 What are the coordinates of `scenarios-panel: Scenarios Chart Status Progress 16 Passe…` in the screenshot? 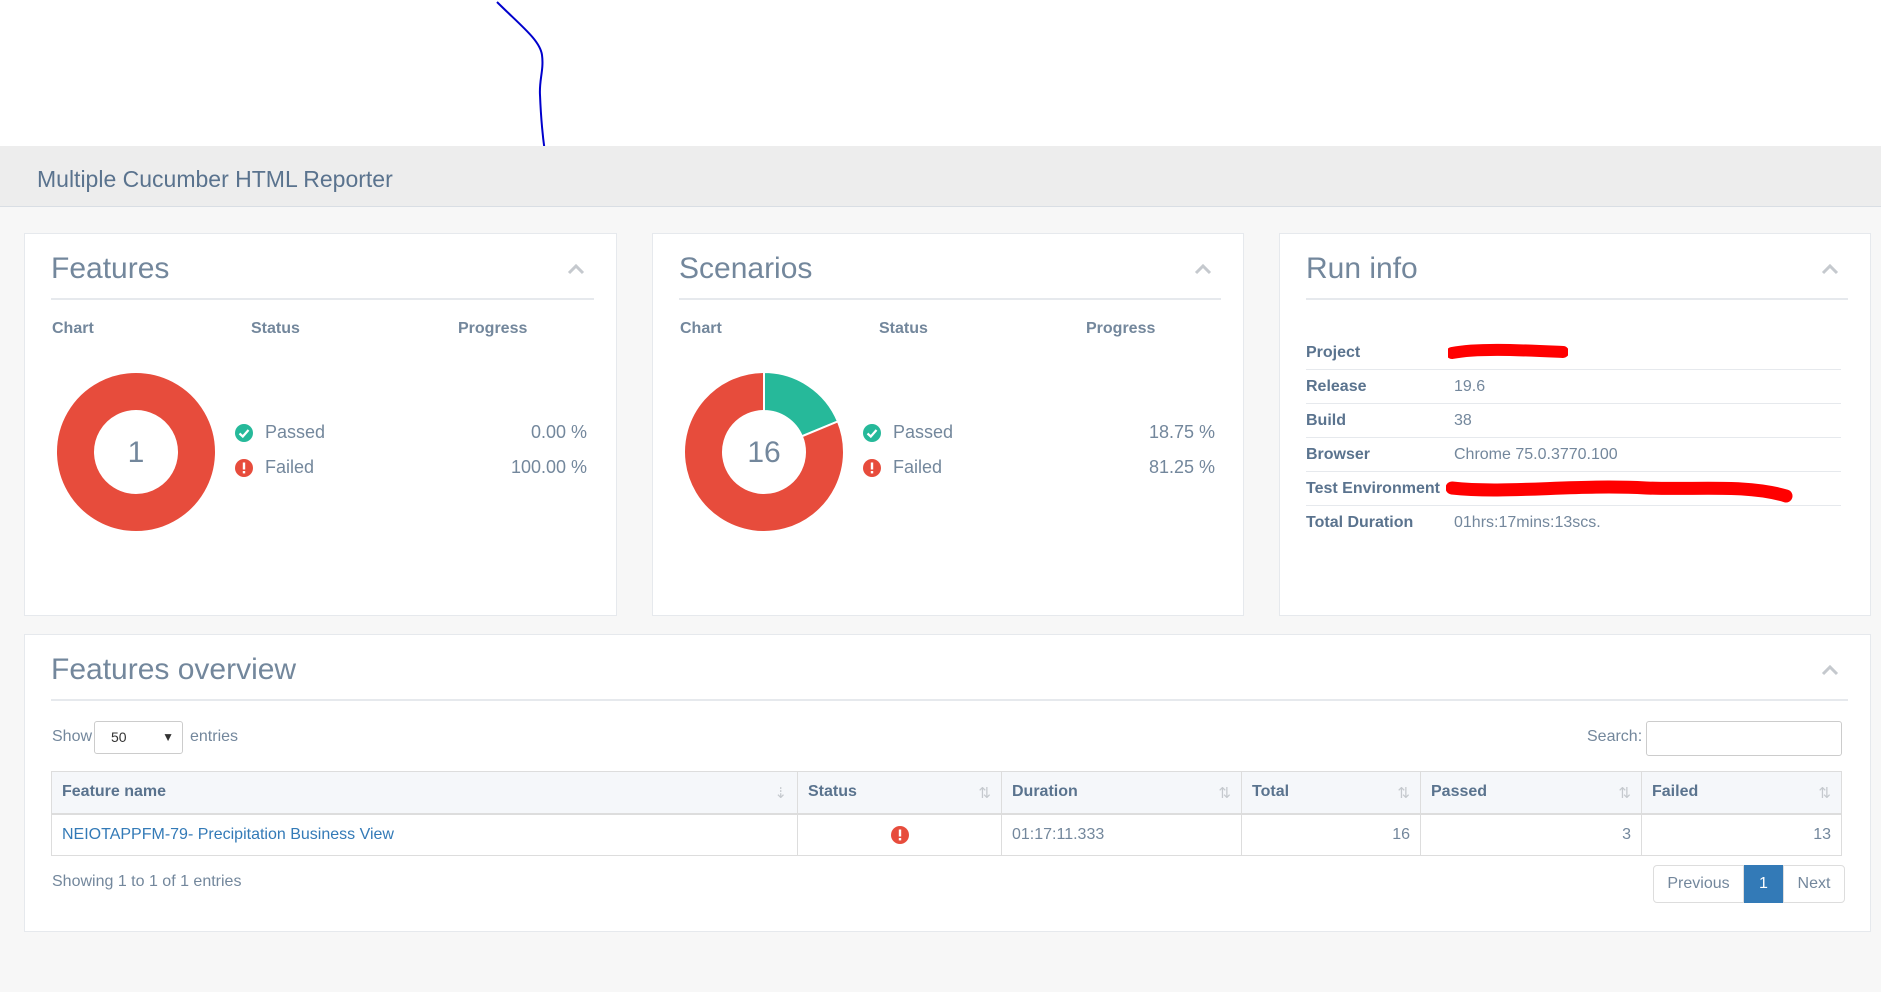 It's located at (948, 424).